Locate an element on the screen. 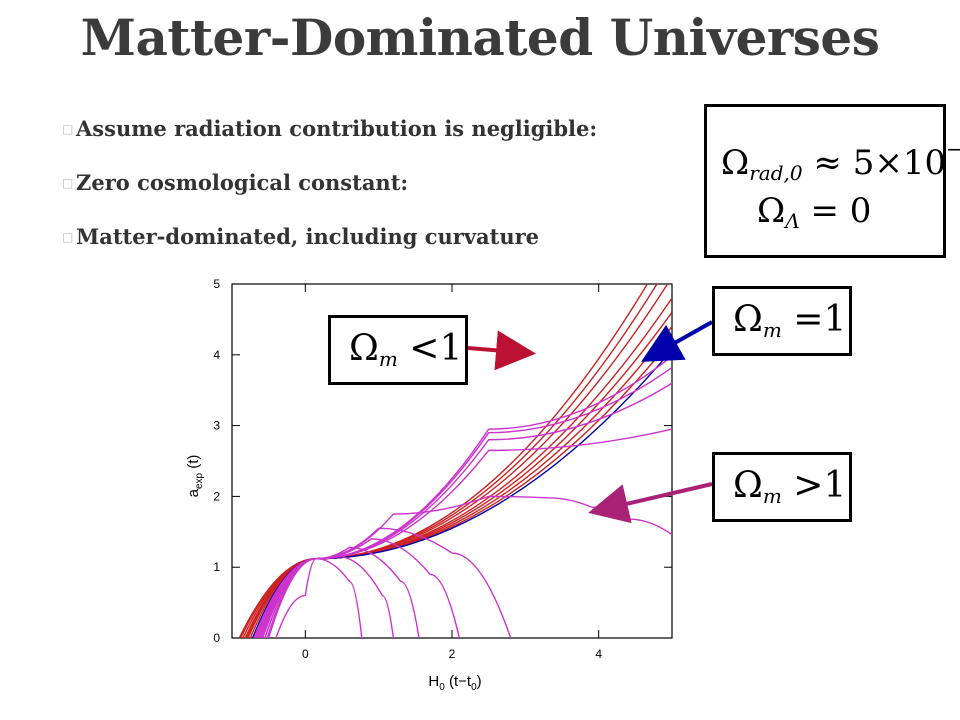 The height and width of the screenshot is (720, 960). y-tick-label: 1 is located at coordinates (216, 567).